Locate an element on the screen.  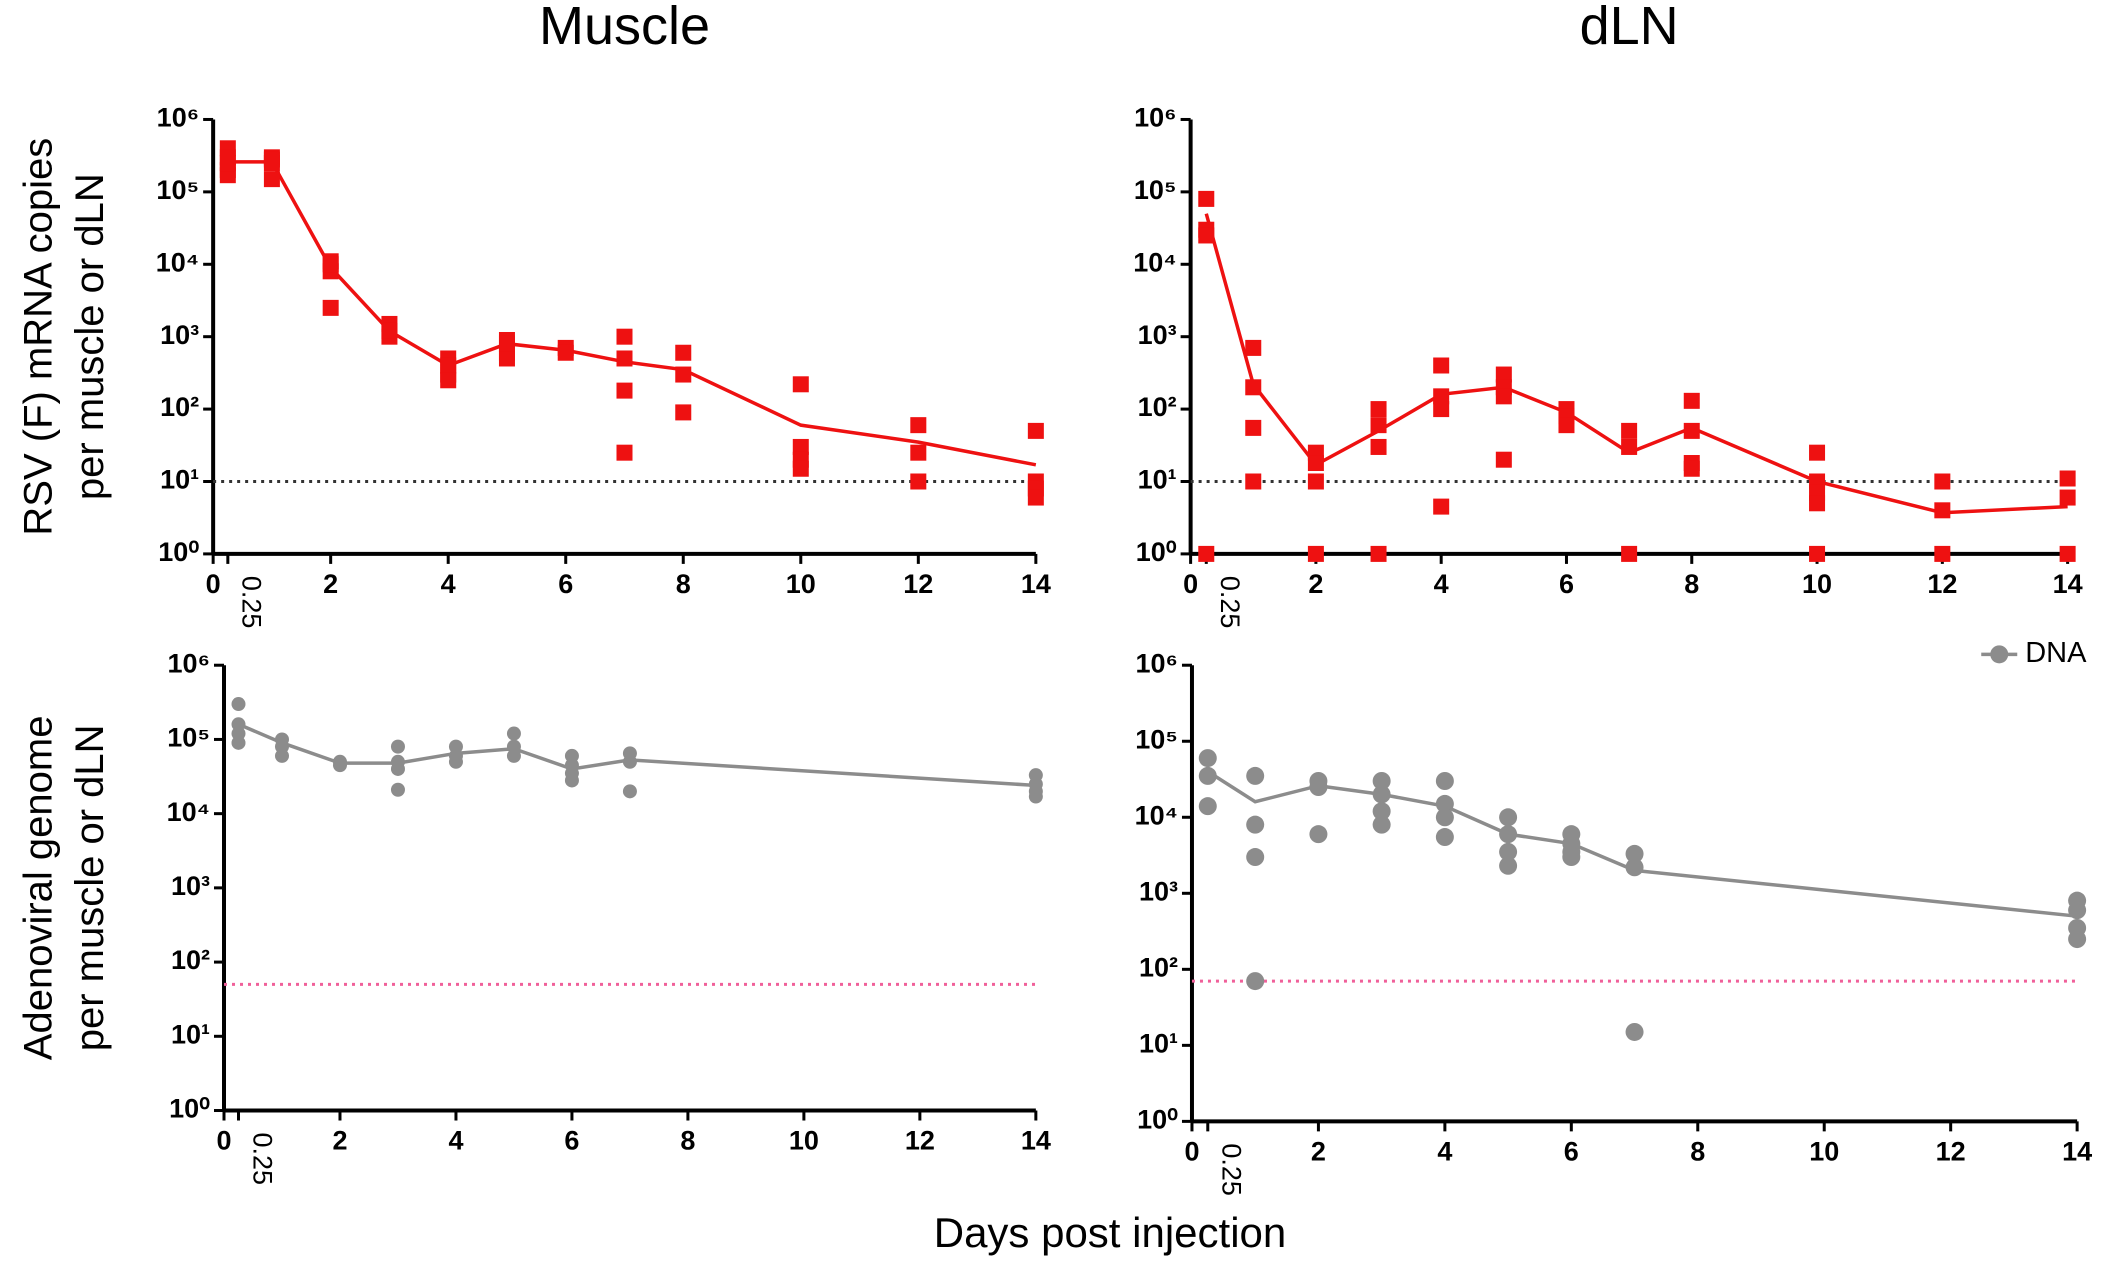
x-tick-label: 6 is located at coordinates (1571, 1152).